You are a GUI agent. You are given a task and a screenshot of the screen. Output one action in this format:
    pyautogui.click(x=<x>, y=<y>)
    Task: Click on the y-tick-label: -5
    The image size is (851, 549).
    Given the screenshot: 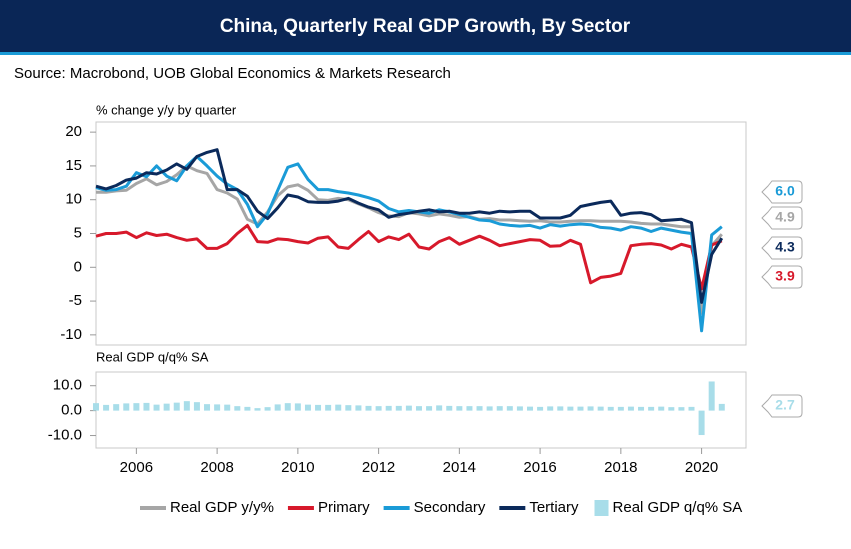 What is the action you would take?
    pyautogui.click(x=75, y=300)
    